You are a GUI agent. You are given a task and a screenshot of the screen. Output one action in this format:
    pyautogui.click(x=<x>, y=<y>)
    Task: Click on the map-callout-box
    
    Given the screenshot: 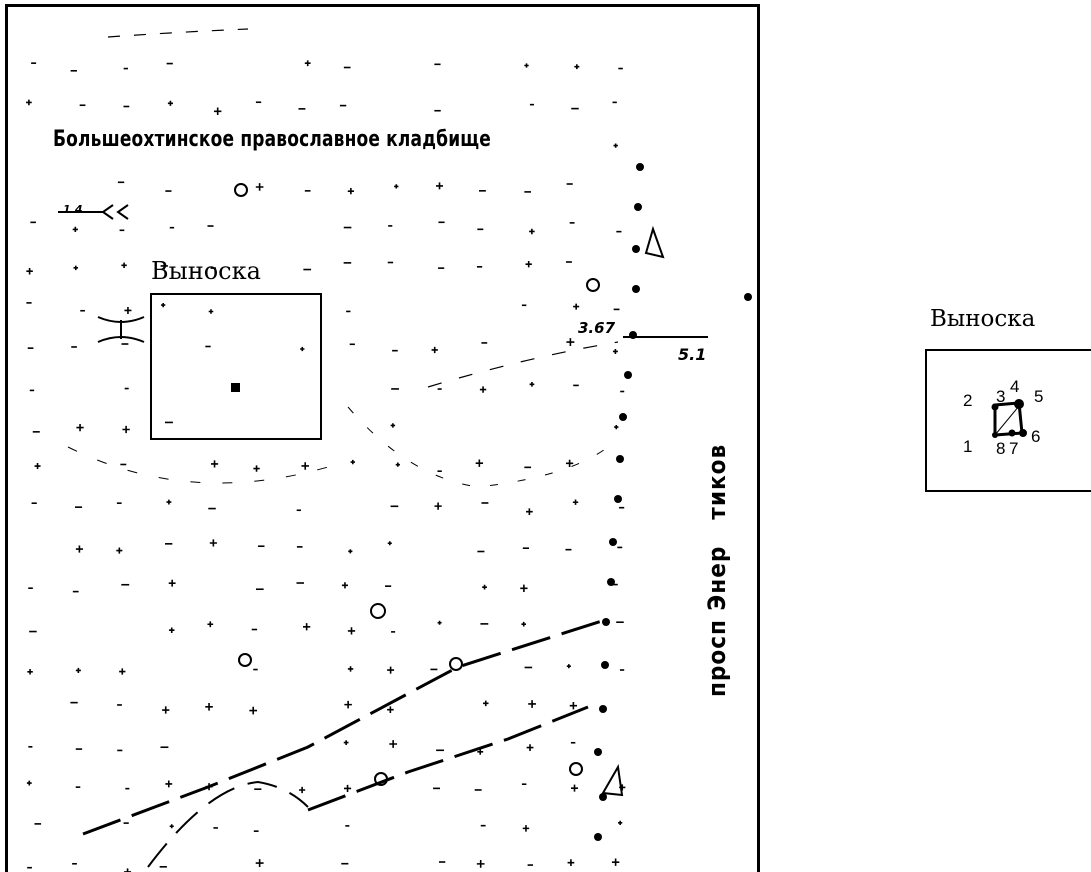 What is the action you would take?
    pyautogui.click(x=236, y=366)
    